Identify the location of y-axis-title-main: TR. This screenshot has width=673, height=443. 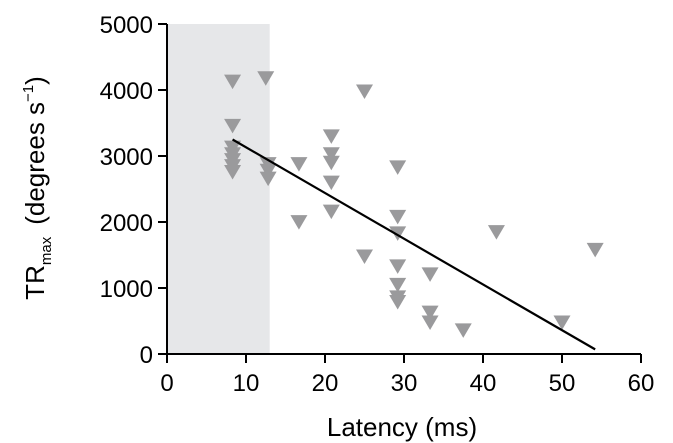
(35, 282).